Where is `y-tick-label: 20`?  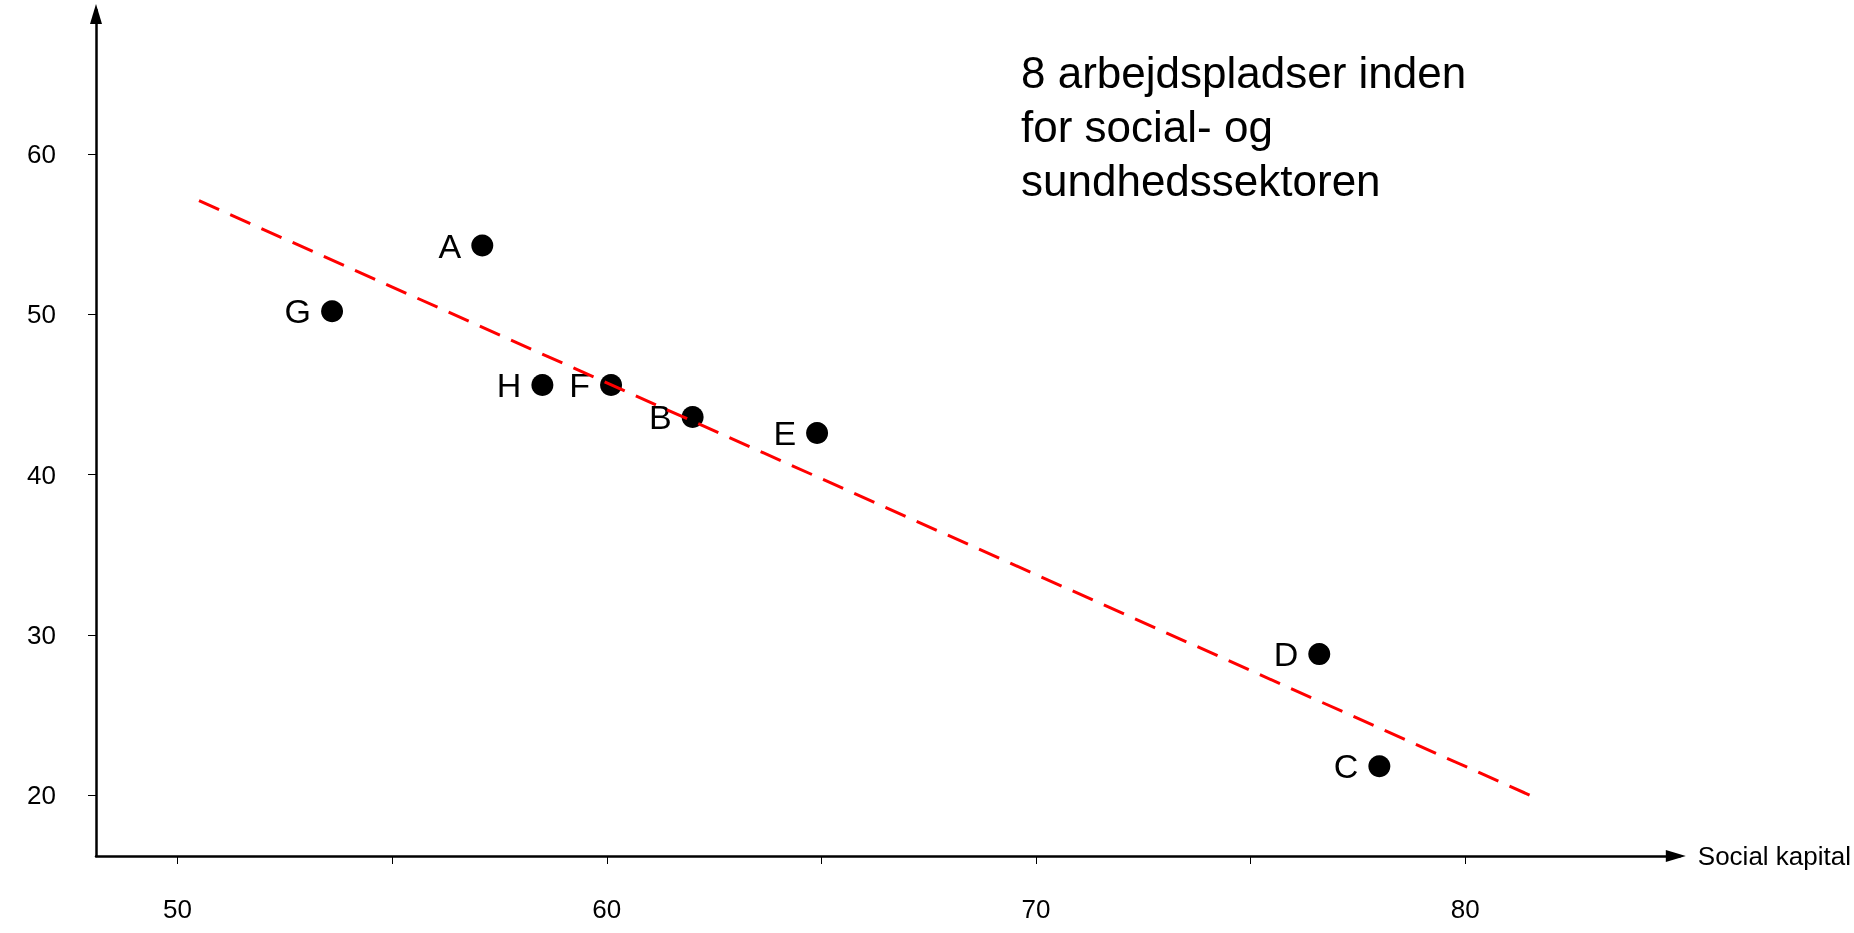
y-tick-label: 20 is located at coordinates (41, 795).